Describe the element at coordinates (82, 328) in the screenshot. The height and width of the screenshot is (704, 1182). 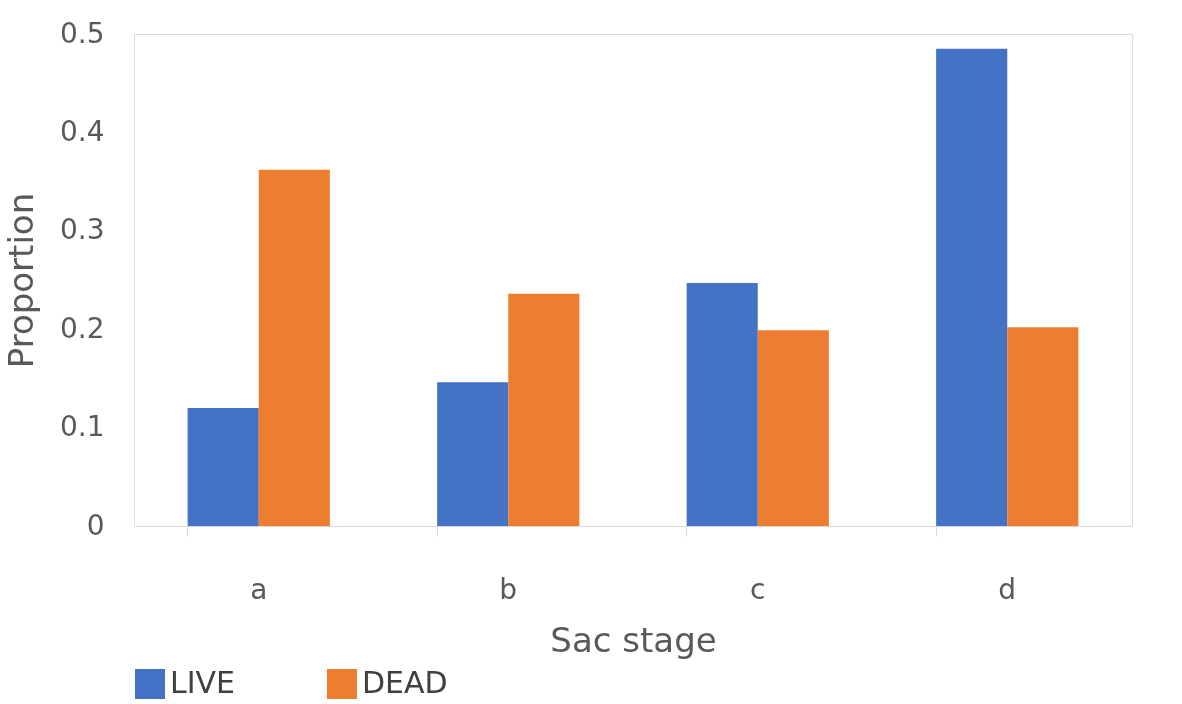
I see `y-tick-label: 0.2` at that location.